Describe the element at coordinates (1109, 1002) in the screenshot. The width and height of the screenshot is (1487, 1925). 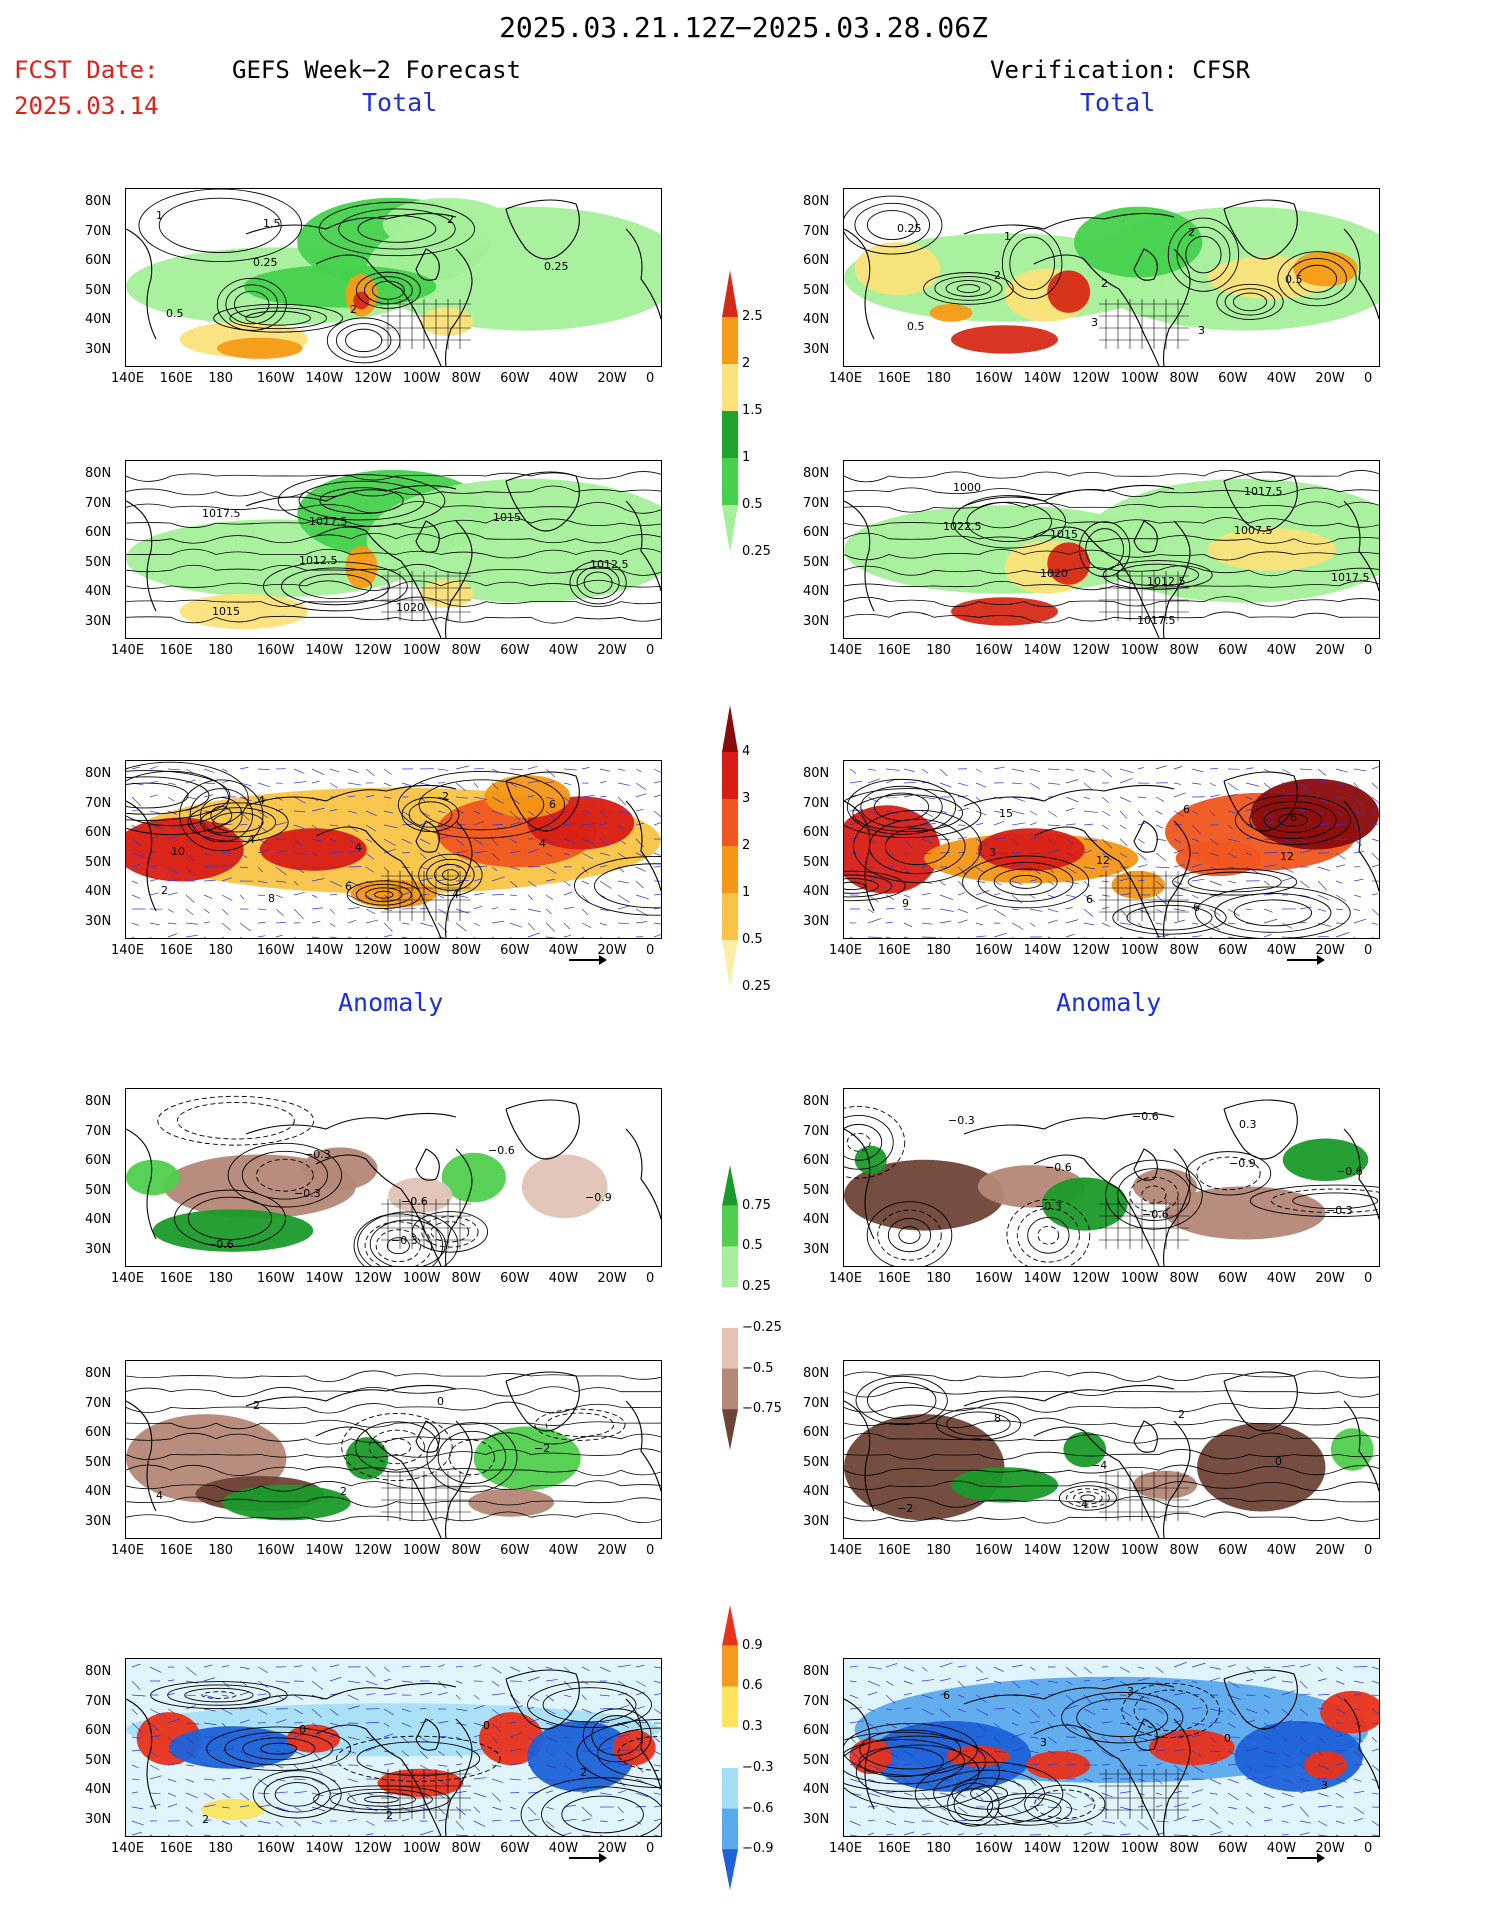
I see `right-anomaly-label: Anomaly` at that location.